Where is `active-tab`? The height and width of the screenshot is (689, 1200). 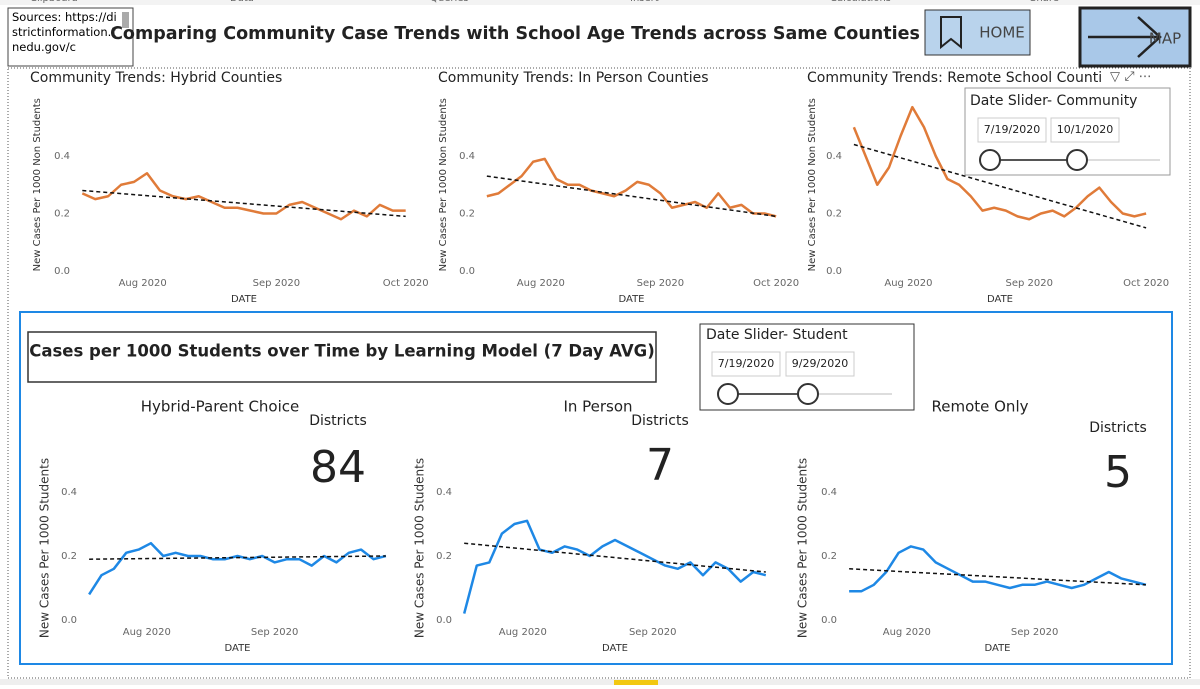 active-tab is located at coordinates (636, 682).